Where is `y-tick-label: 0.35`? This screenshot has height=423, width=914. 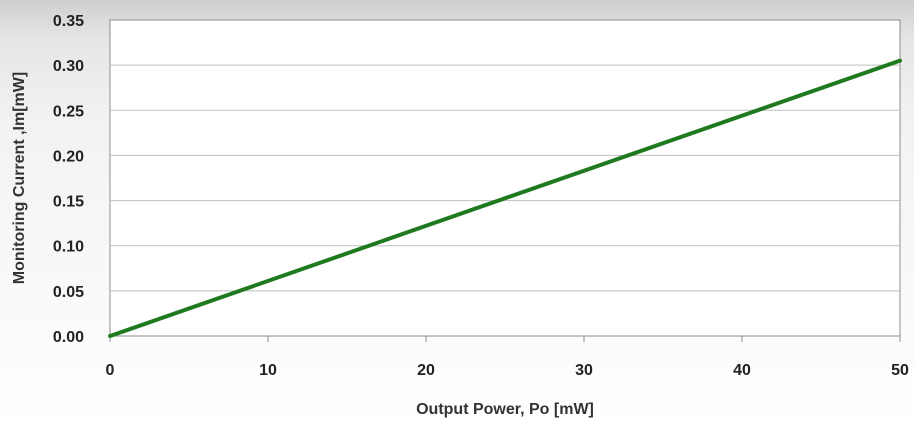
y-tick-label: 0.35 is located at coordinates (68, 21).